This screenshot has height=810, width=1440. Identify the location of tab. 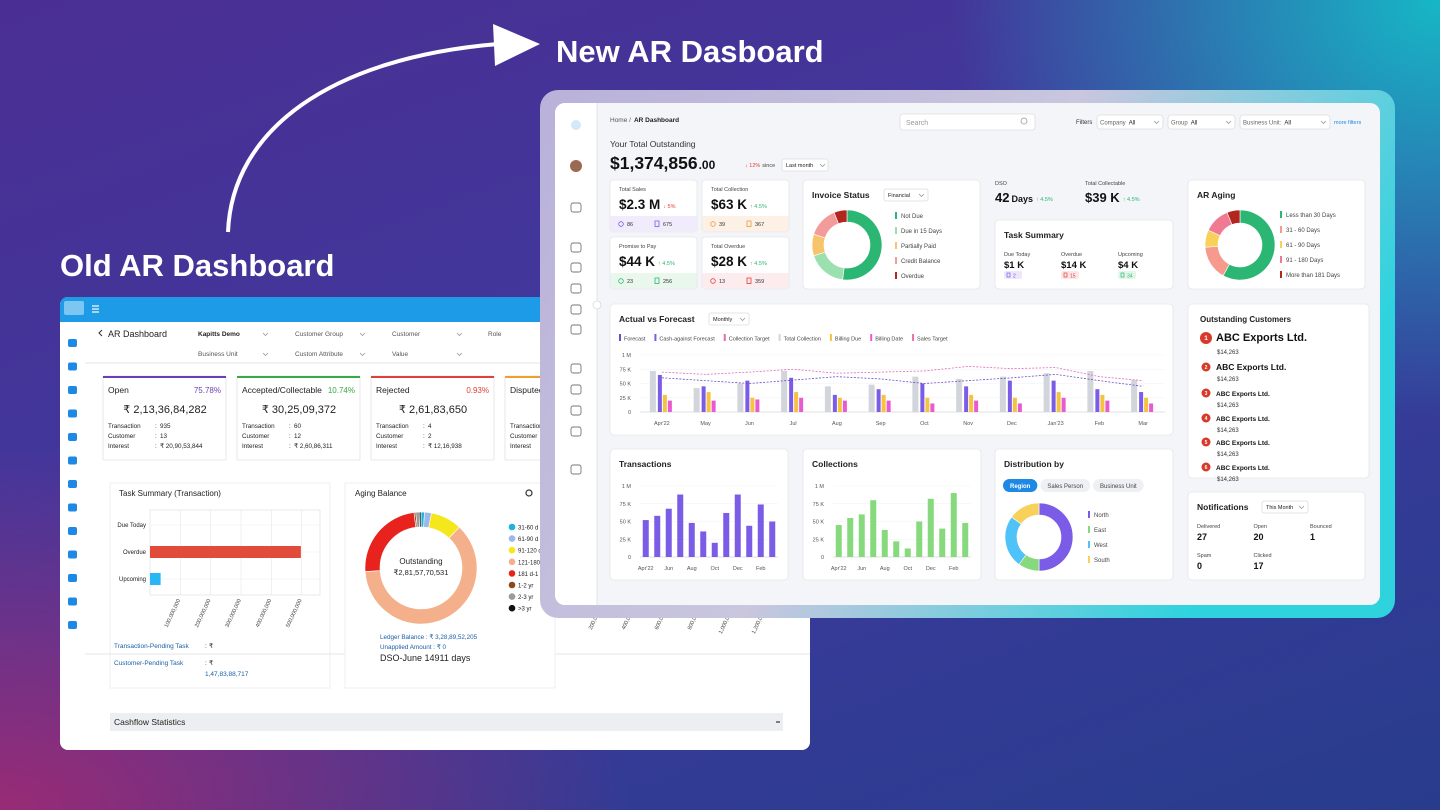
(1065, 485).